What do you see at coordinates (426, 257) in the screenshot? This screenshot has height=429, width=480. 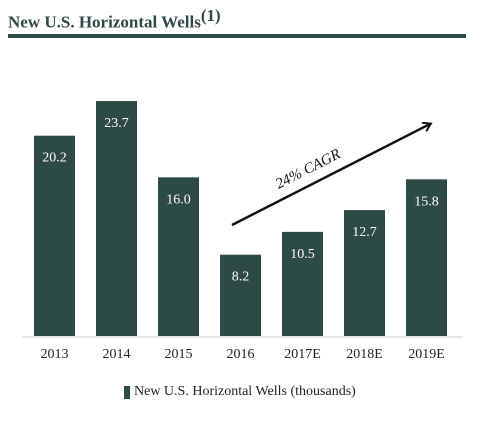 I see `bar-2019e` at bounding box center [426, 257].